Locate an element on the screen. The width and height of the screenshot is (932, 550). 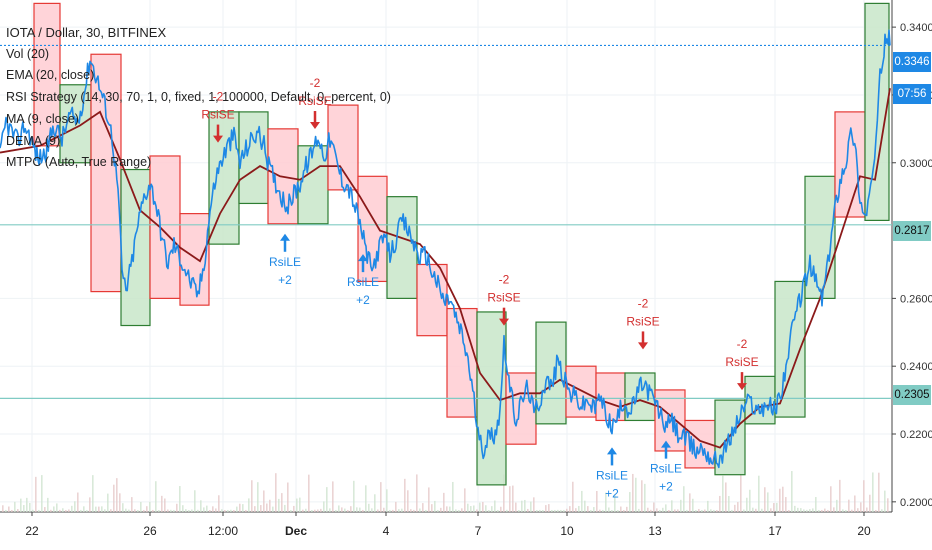
legend-dema: DEMA (9) is located at coordinates (33, 140).